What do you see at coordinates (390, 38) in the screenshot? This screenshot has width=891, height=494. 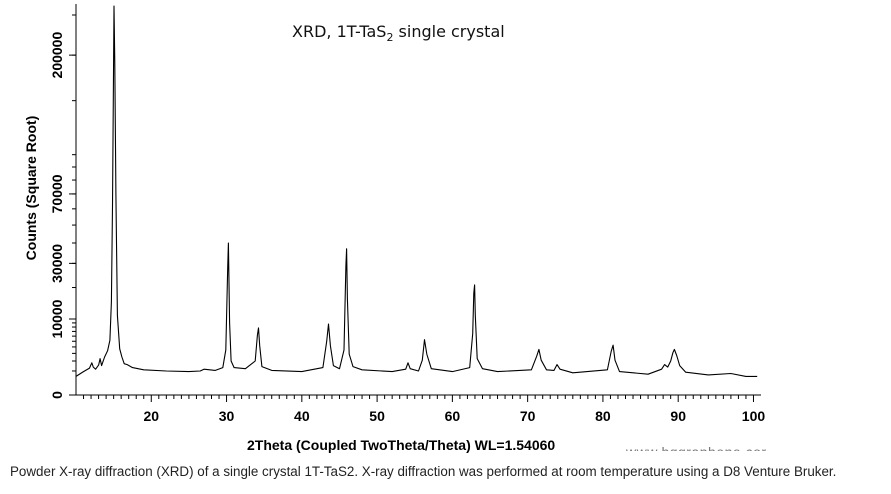 I see `chart-title-subscript: 2` at bounding box center [390, 38].